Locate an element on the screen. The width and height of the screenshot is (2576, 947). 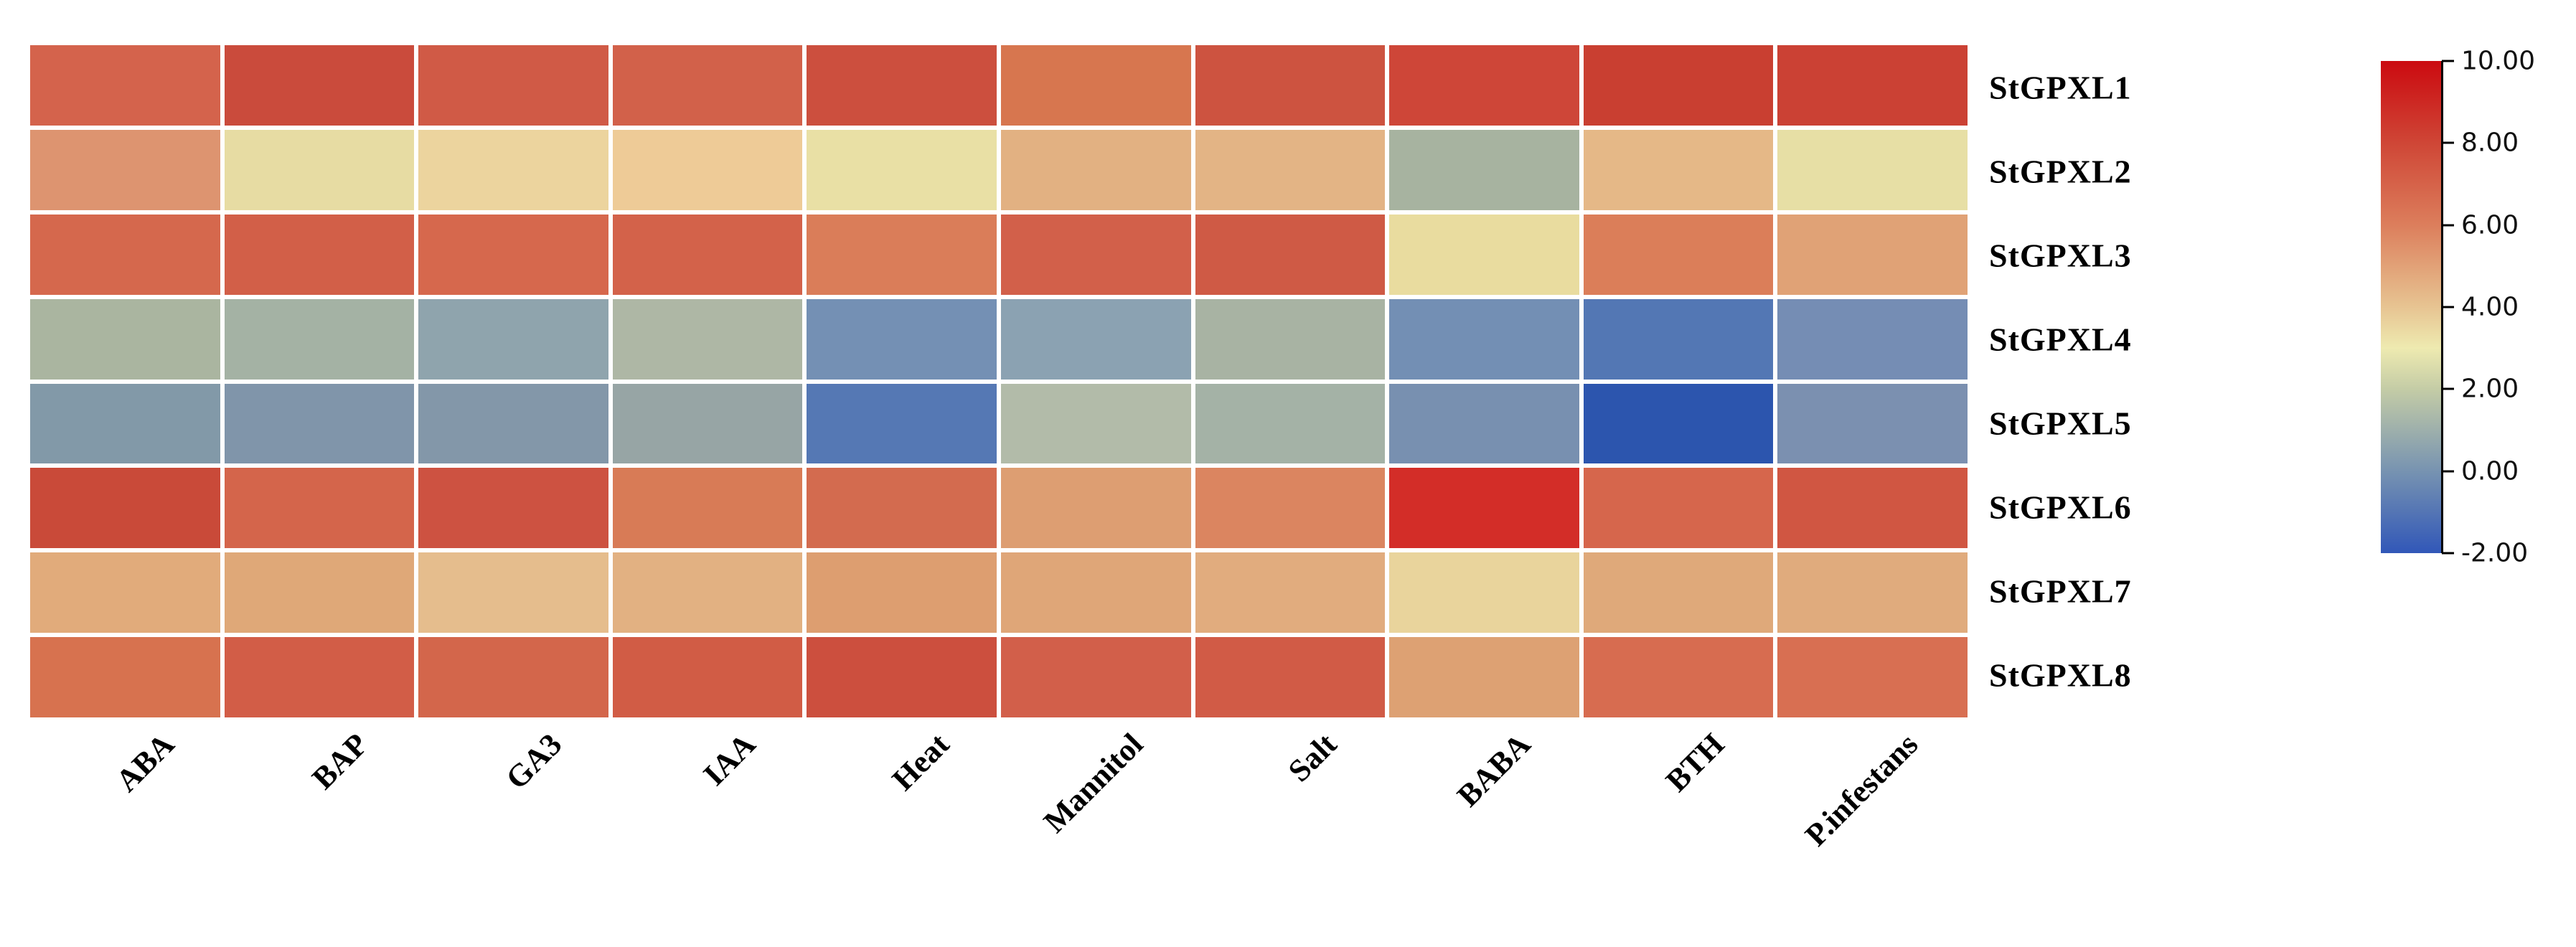
cell-StGPXL2-IAA is located at coordinates (707, 169).